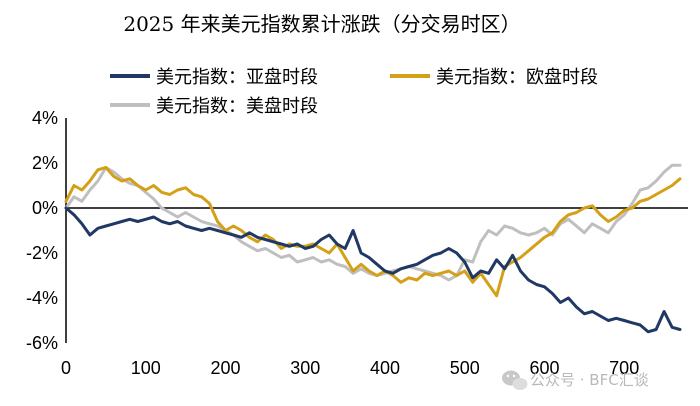 Image resolution: width=700 pixels, height=406 pixels. What do you see at coordinates (624, 368) in the screenshot?
I see `x-tick-label: 700` at bounding box center [624, 368].